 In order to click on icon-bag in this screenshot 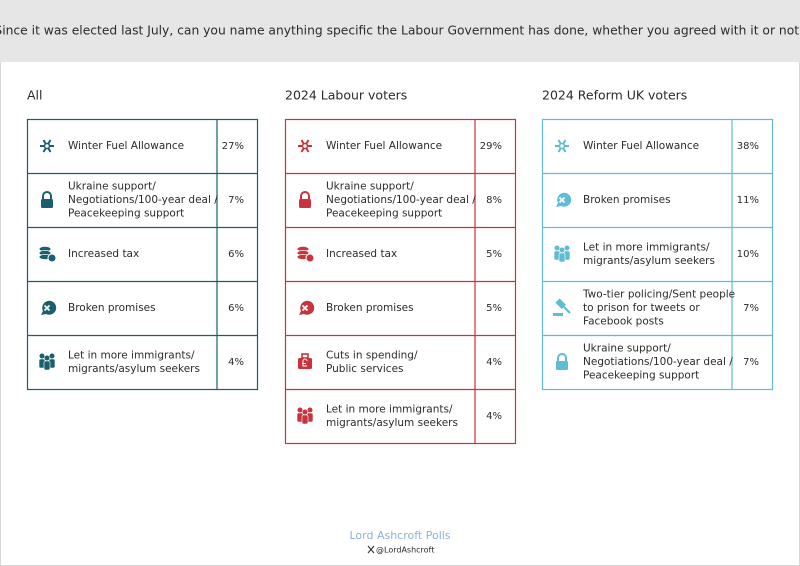, I will do `click(305, 361)`.